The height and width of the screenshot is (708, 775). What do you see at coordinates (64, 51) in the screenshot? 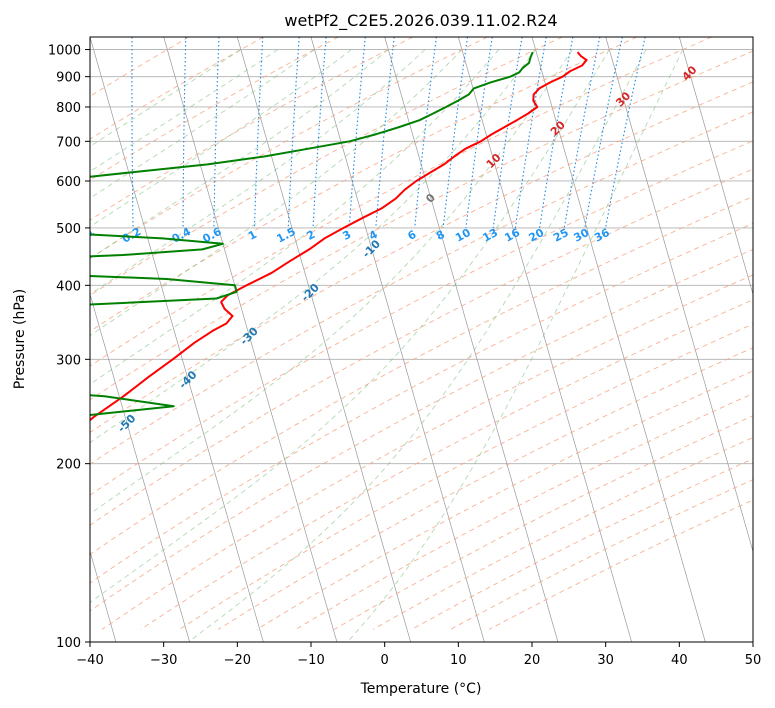
I see `y-tick-label: 1000` at bounding box center [64, 51].